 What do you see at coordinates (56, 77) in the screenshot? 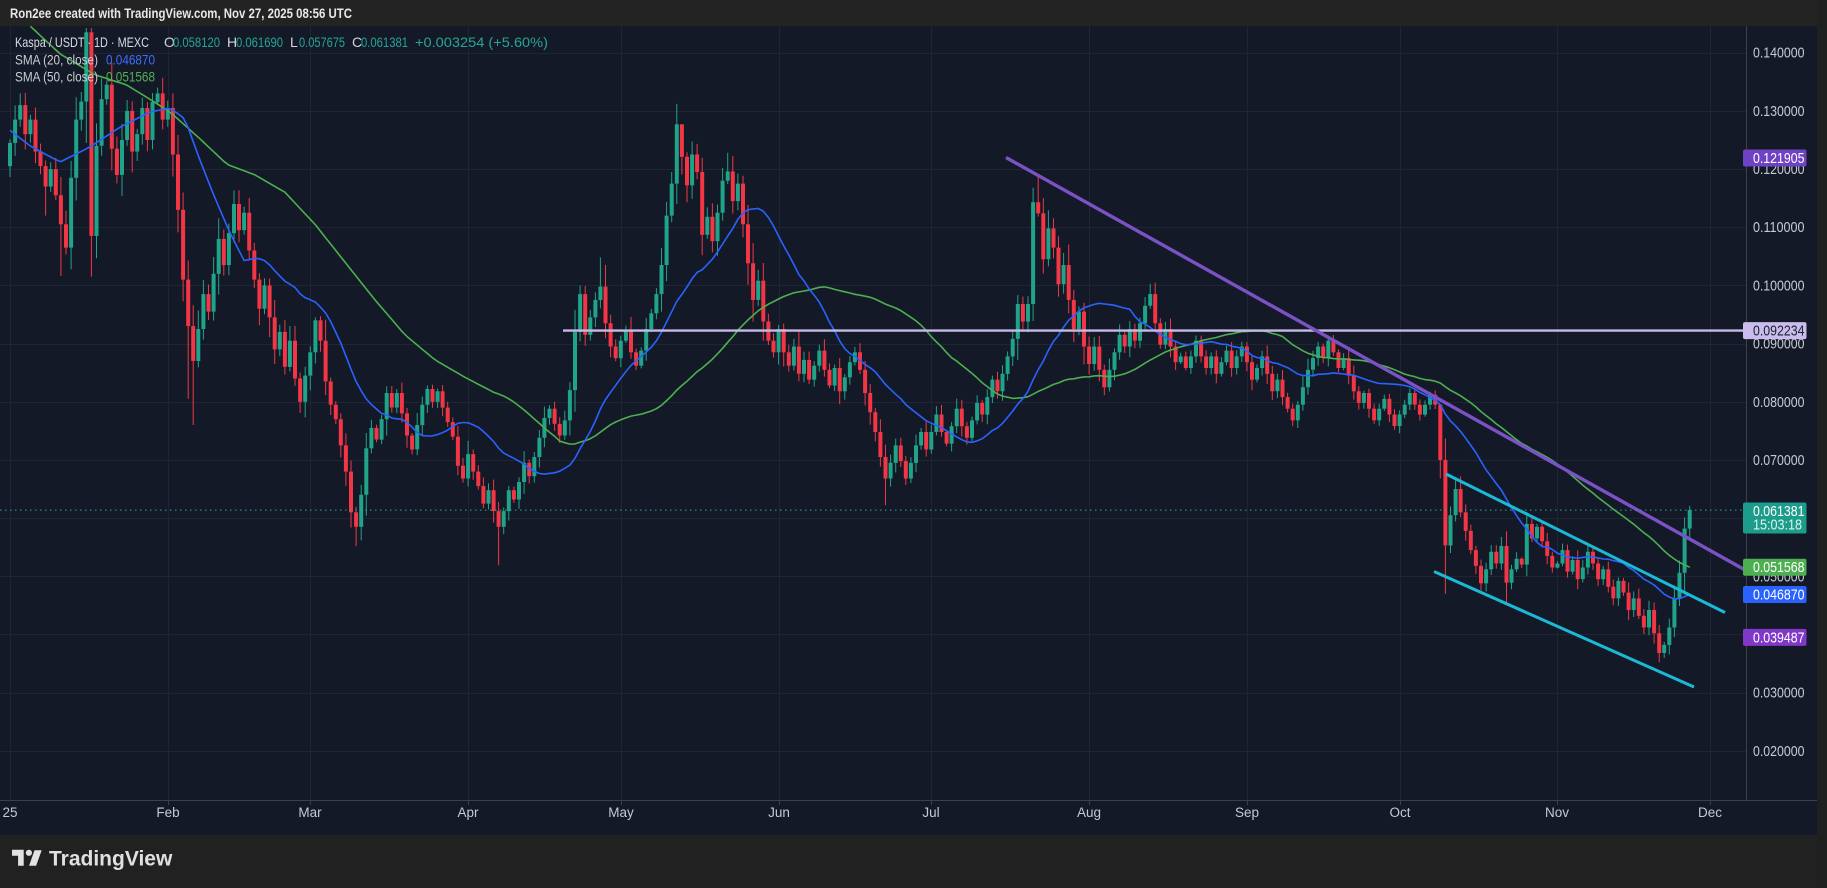
I see `svg-text: SMA (50, close)` at bounding box center [56, 77].